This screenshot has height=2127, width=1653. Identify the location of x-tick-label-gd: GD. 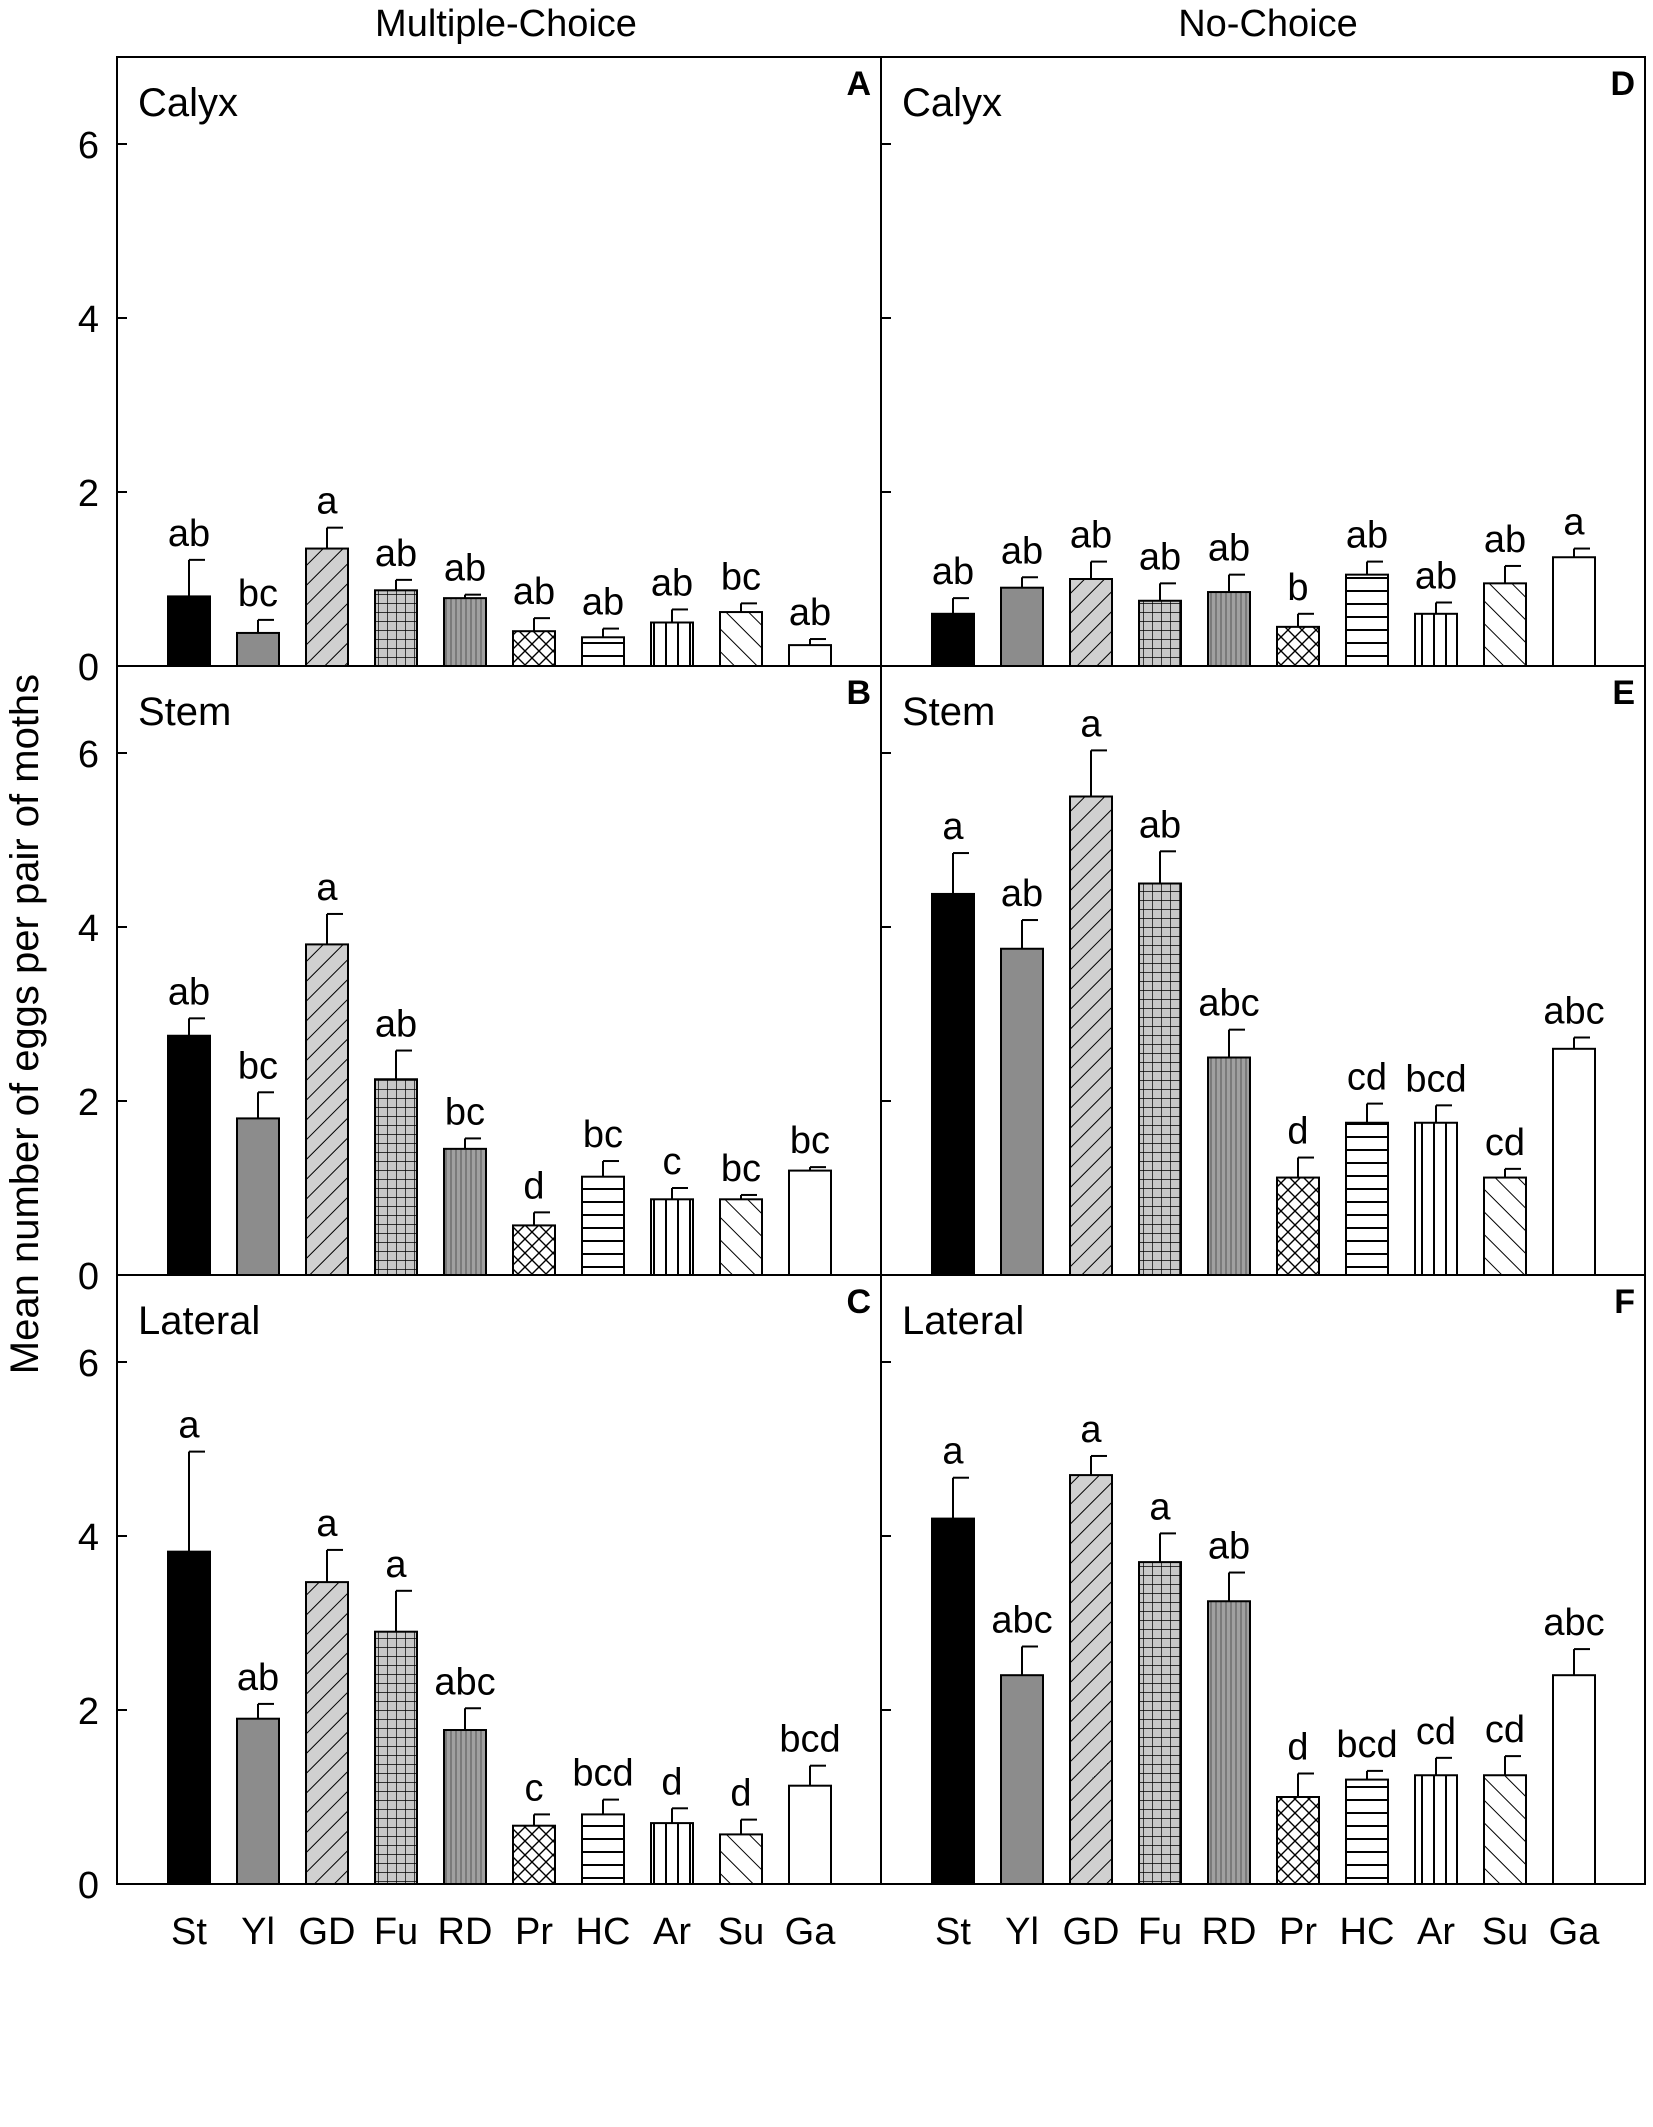
(1091, 1932).